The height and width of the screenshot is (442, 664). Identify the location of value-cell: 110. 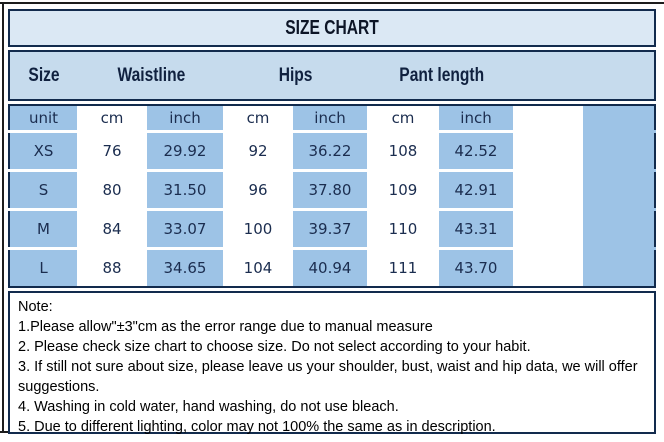
(403, 229).